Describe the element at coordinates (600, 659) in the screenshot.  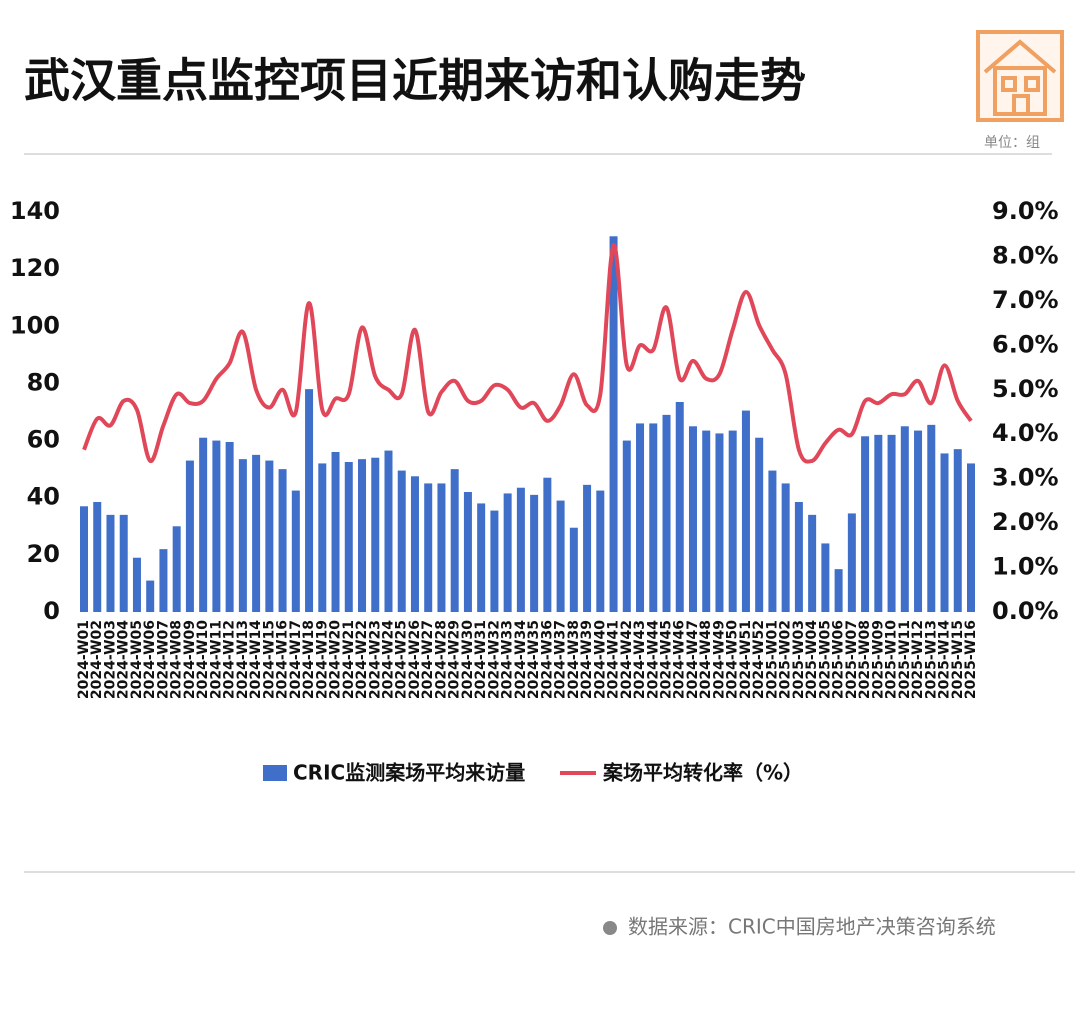
I see `x-tick-label: 2024-W40` at that location.